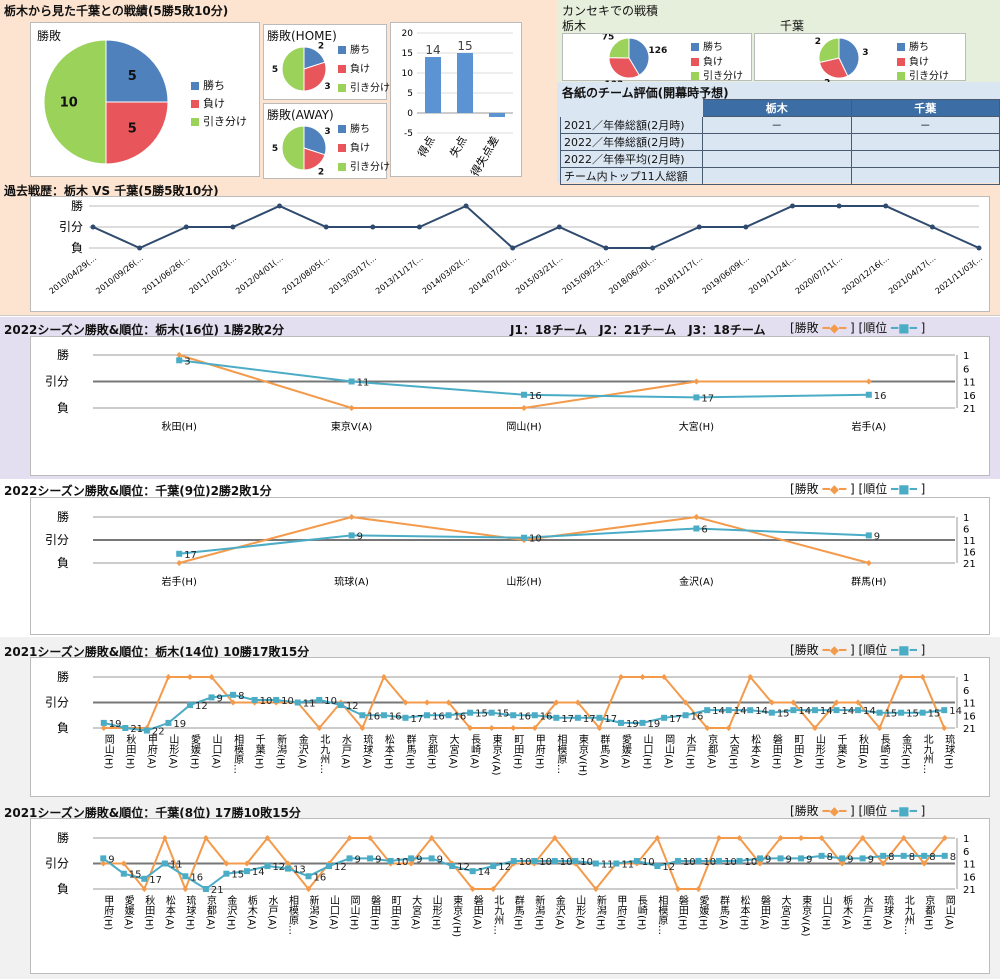  I want to click on pie-label-lose: 103, so click(614, 81).